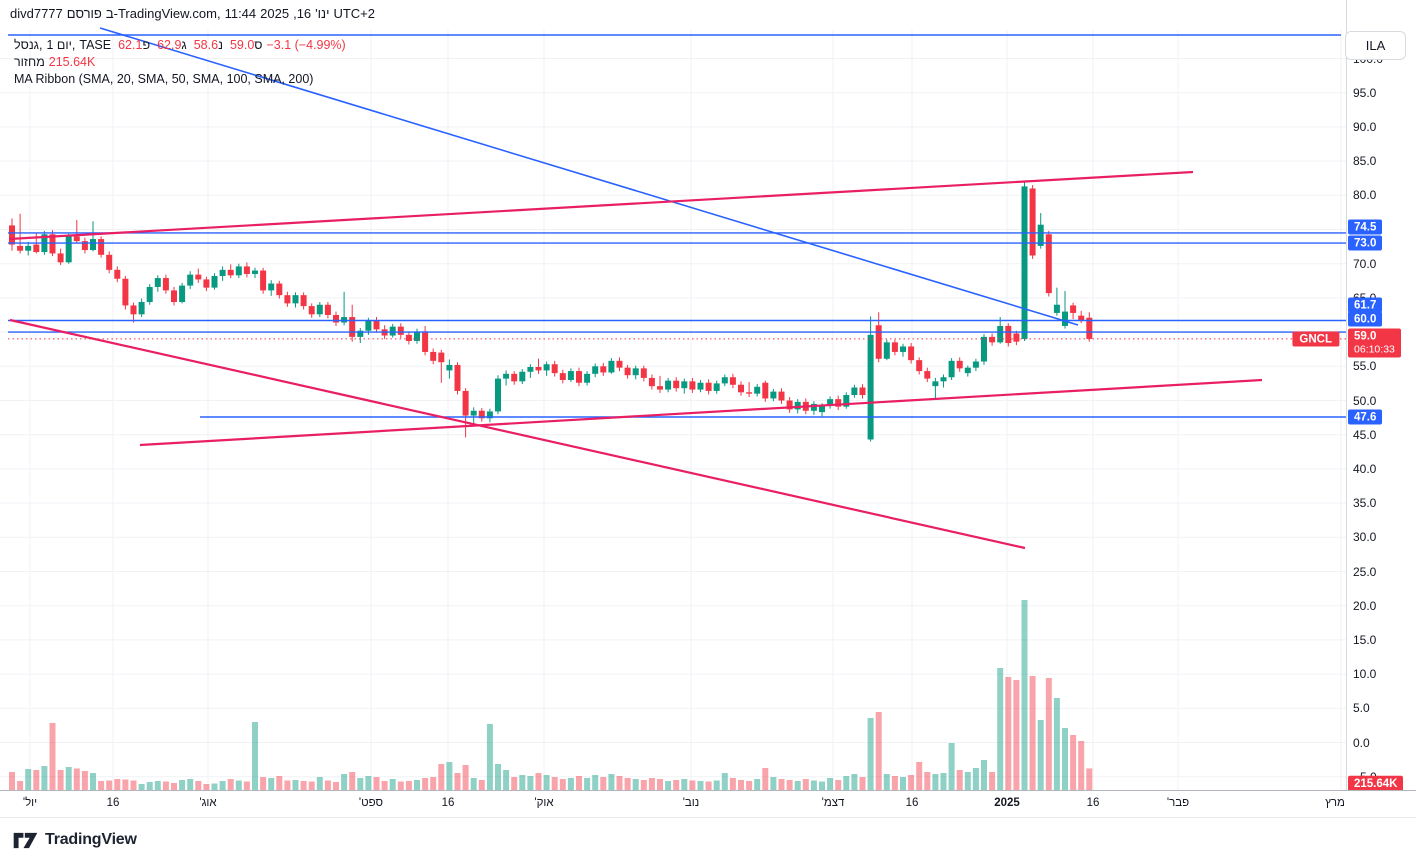 Image resolution: width=1416 pixels, height=857 pixels. Describe the element at coordinates (208, 45) in the screenshot. I see `ohlc-pair: נ58.6` at that location.